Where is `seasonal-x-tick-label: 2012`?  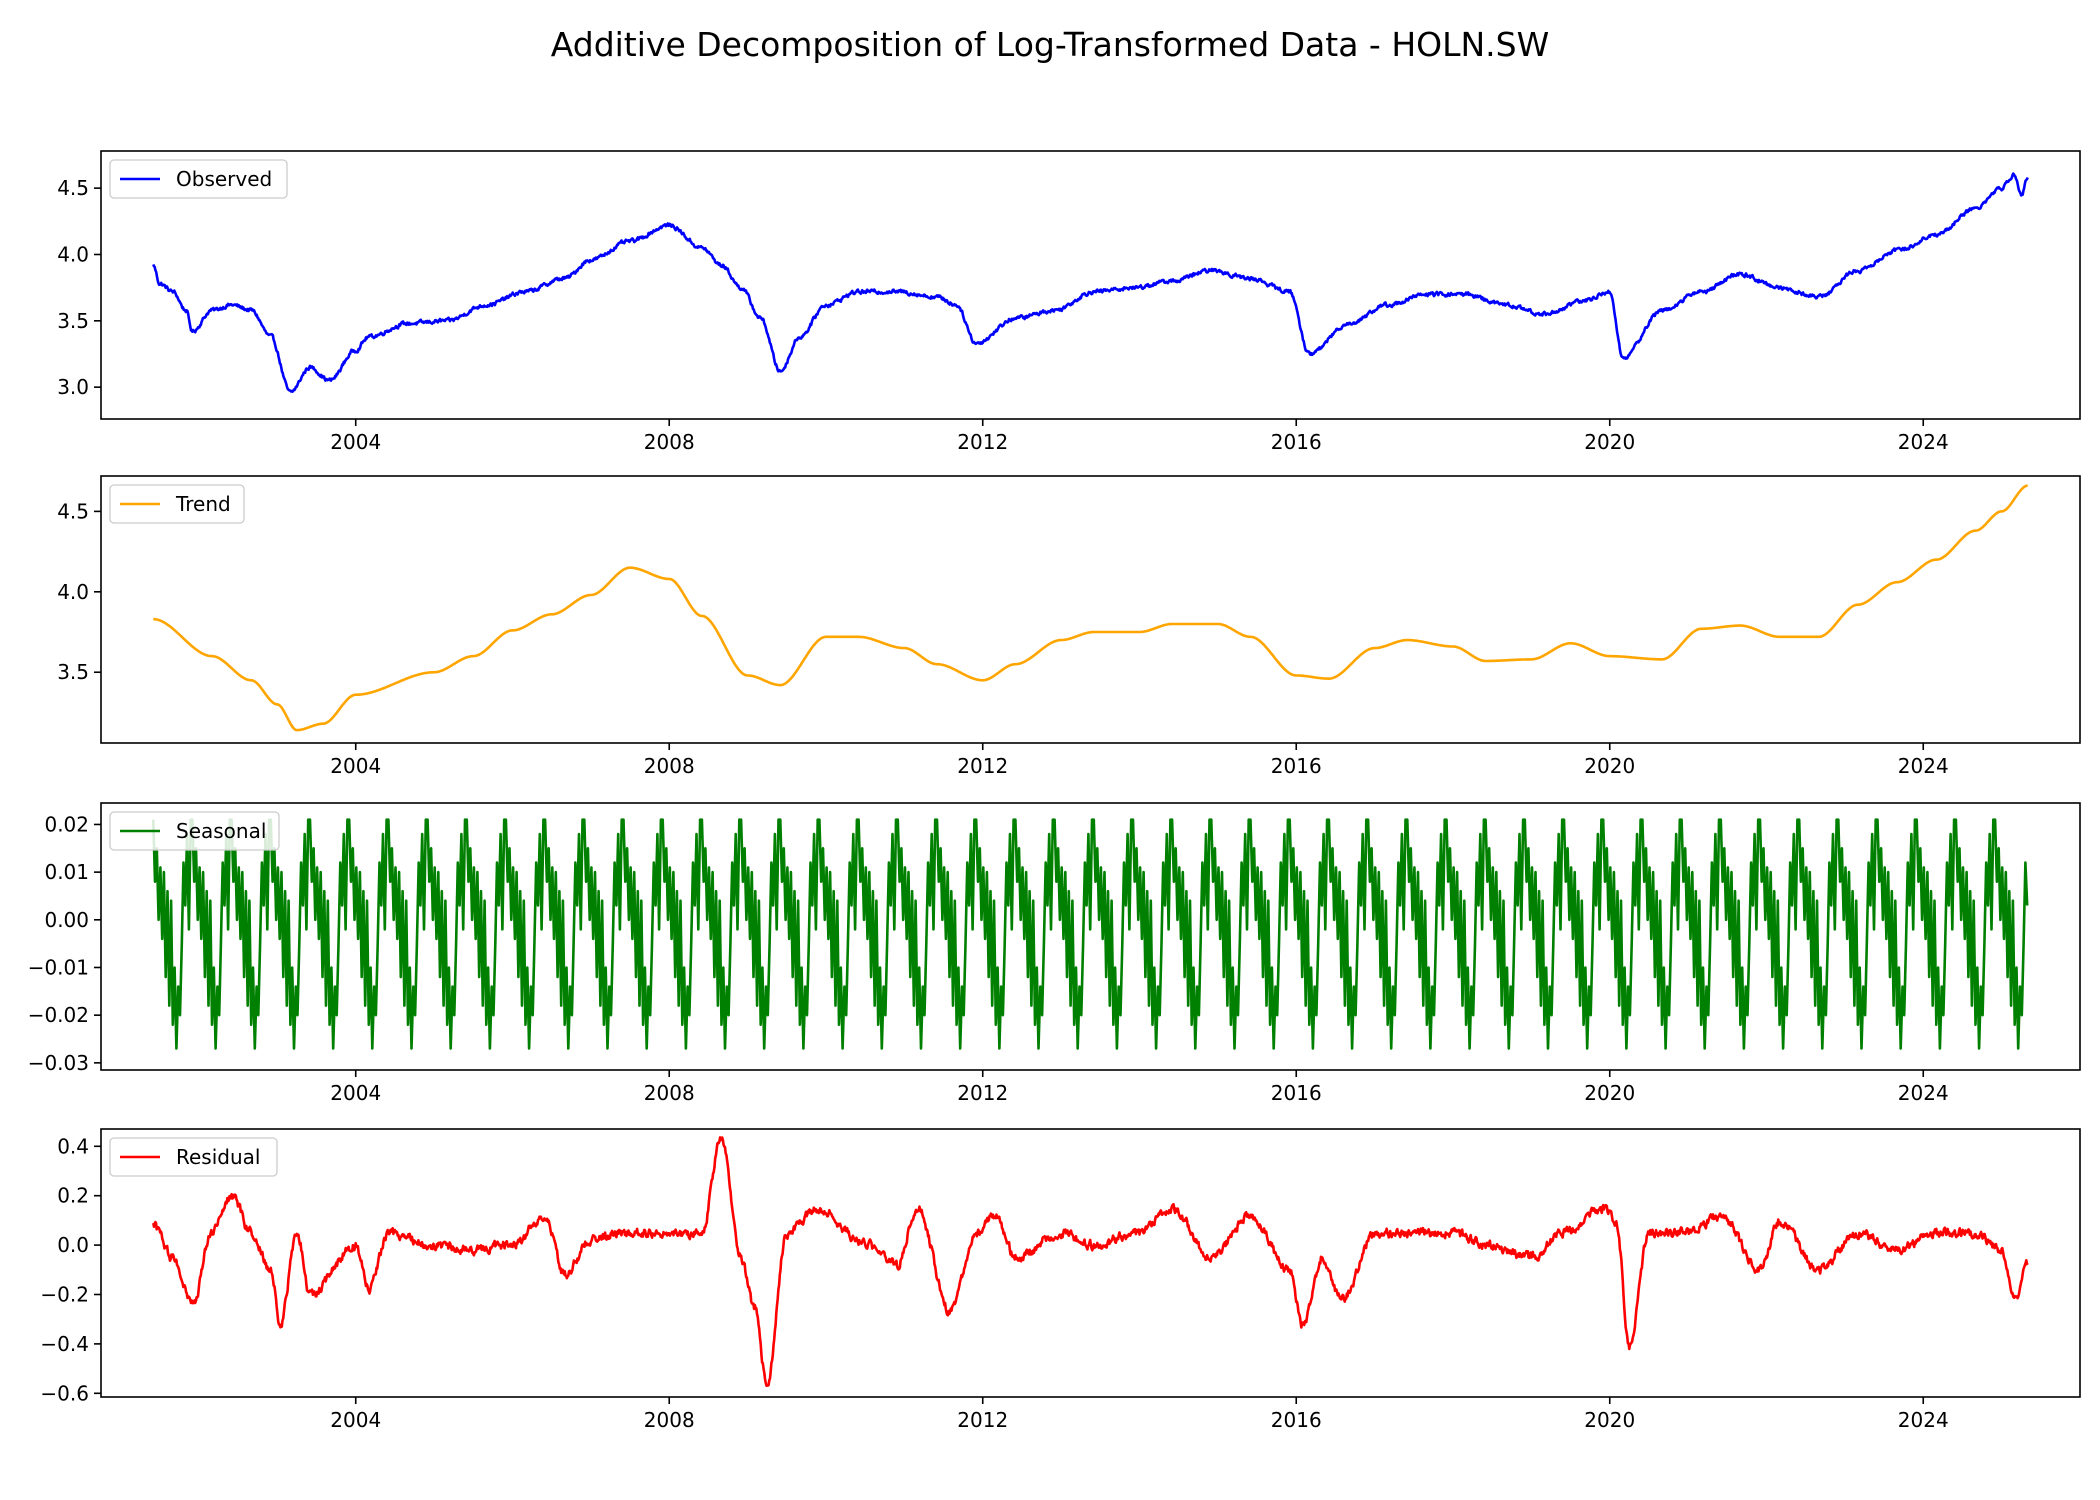 seasonal-x-tick-label: 2012 is located at coordinates (982, 1093).